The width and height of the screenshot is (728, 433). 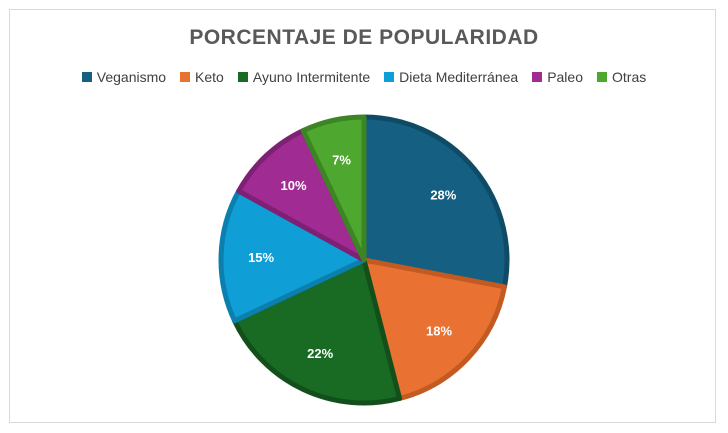 What do you see at coordinates (209, 77) in the screenshot?
I see `legend-label: Keto` at bounding box center [209, 77].